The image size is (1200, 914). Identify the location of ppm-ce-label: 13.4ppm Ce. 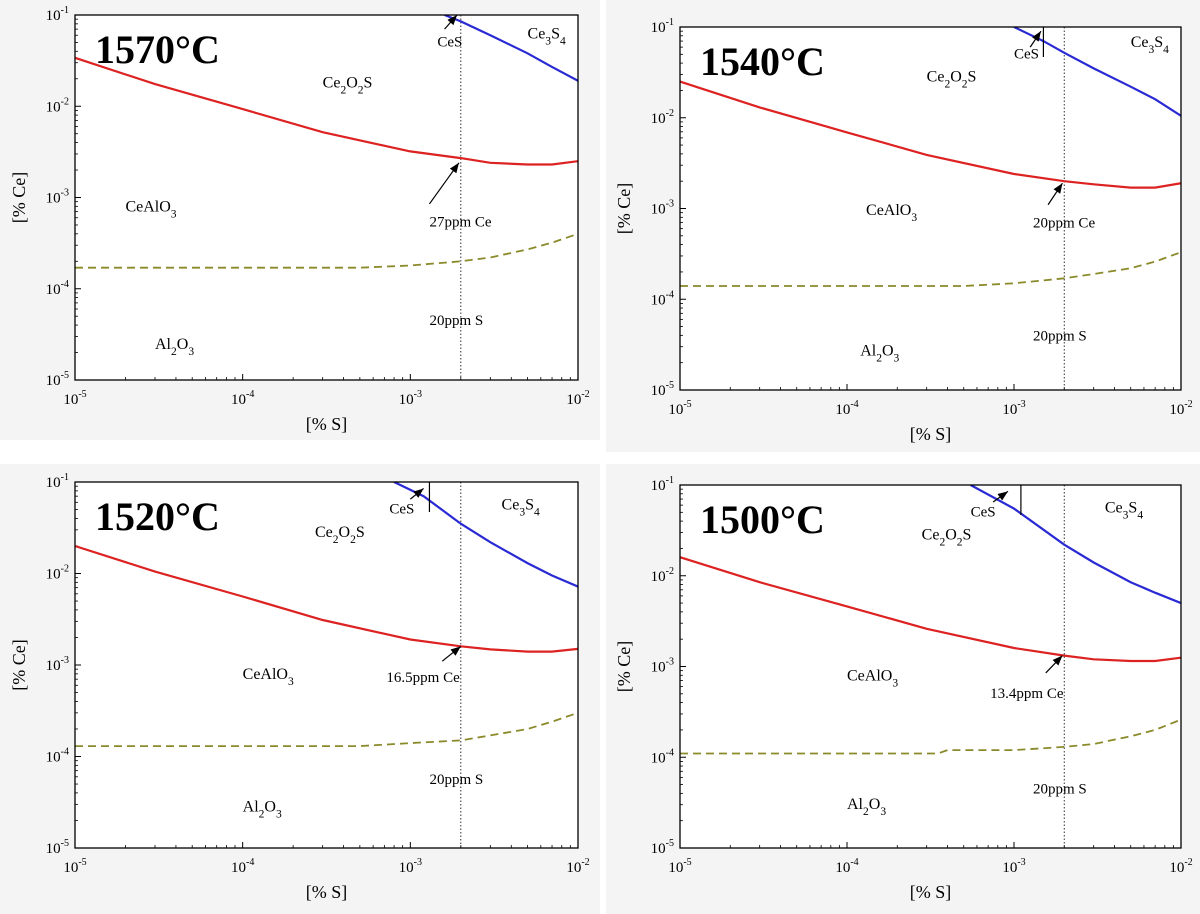
(1027, 694).